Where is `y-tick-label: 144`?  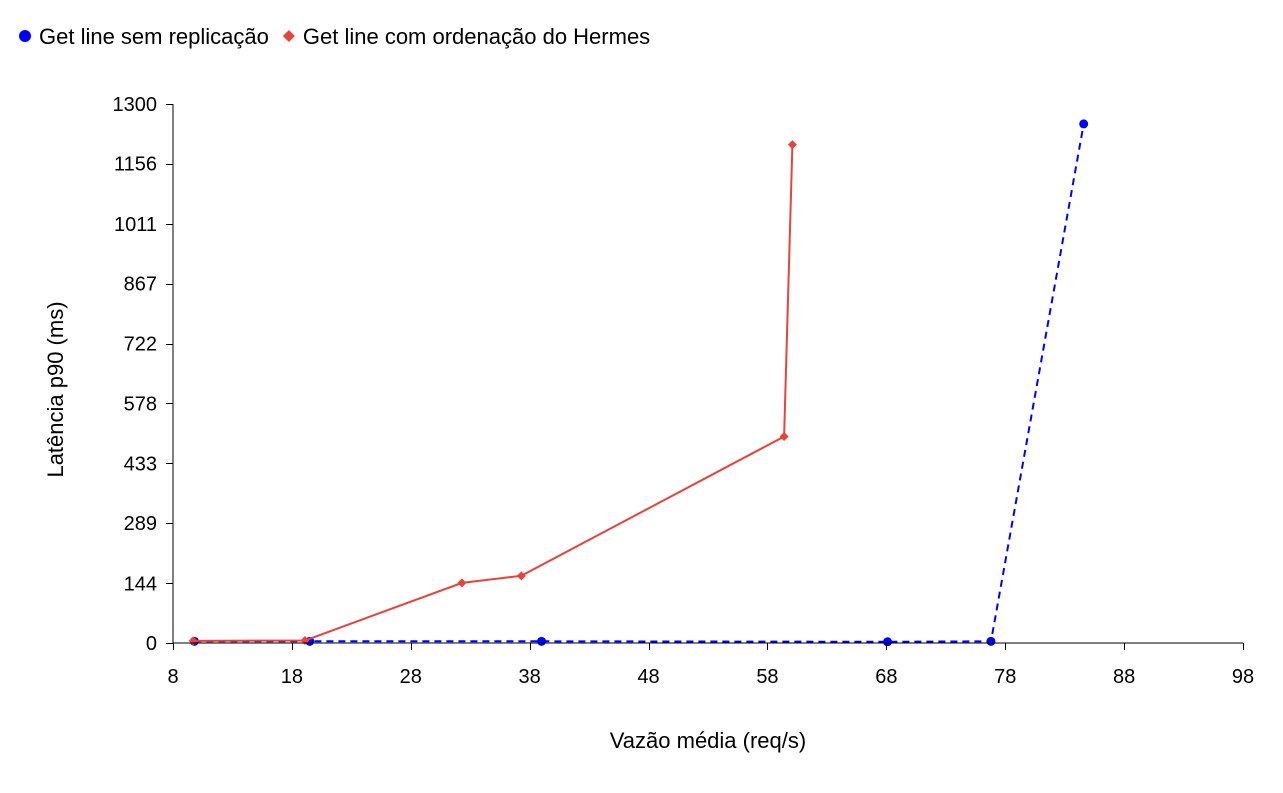
y-tick-label: 144 is located at coordinates (140, 584).